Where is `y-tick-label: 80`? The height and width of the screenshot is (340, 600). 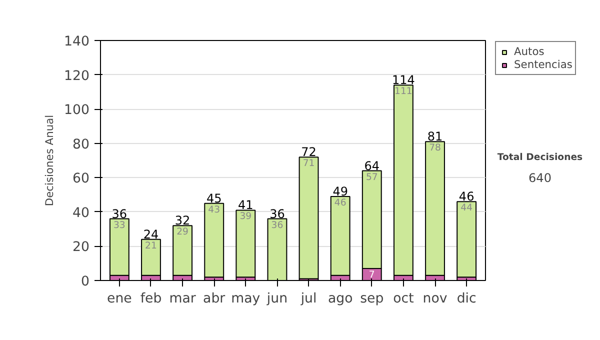 y-tick-label: 80 is located at coordinates (81, 144).